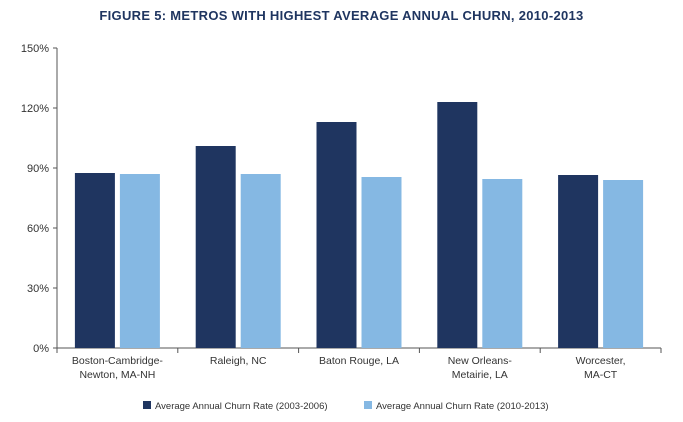 The image size is (683, 422). I want to click on y-tick-label: 60%, so click(38, 229).